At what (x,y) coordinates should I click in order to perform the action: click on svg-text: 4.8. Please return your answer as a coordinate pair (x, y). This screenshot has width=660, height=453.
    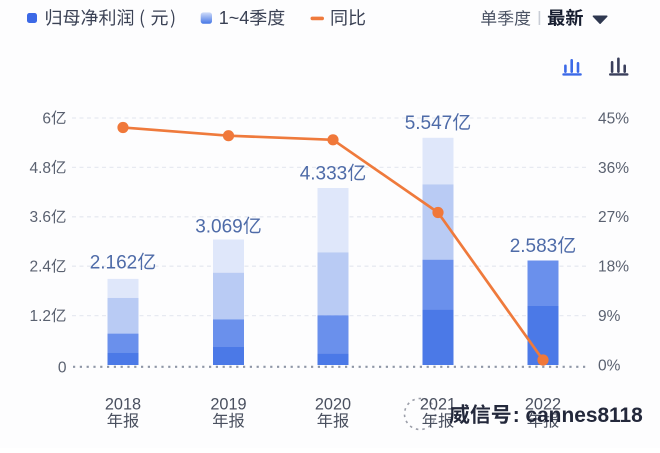
    Looking at the image, I should click on (41, 168).